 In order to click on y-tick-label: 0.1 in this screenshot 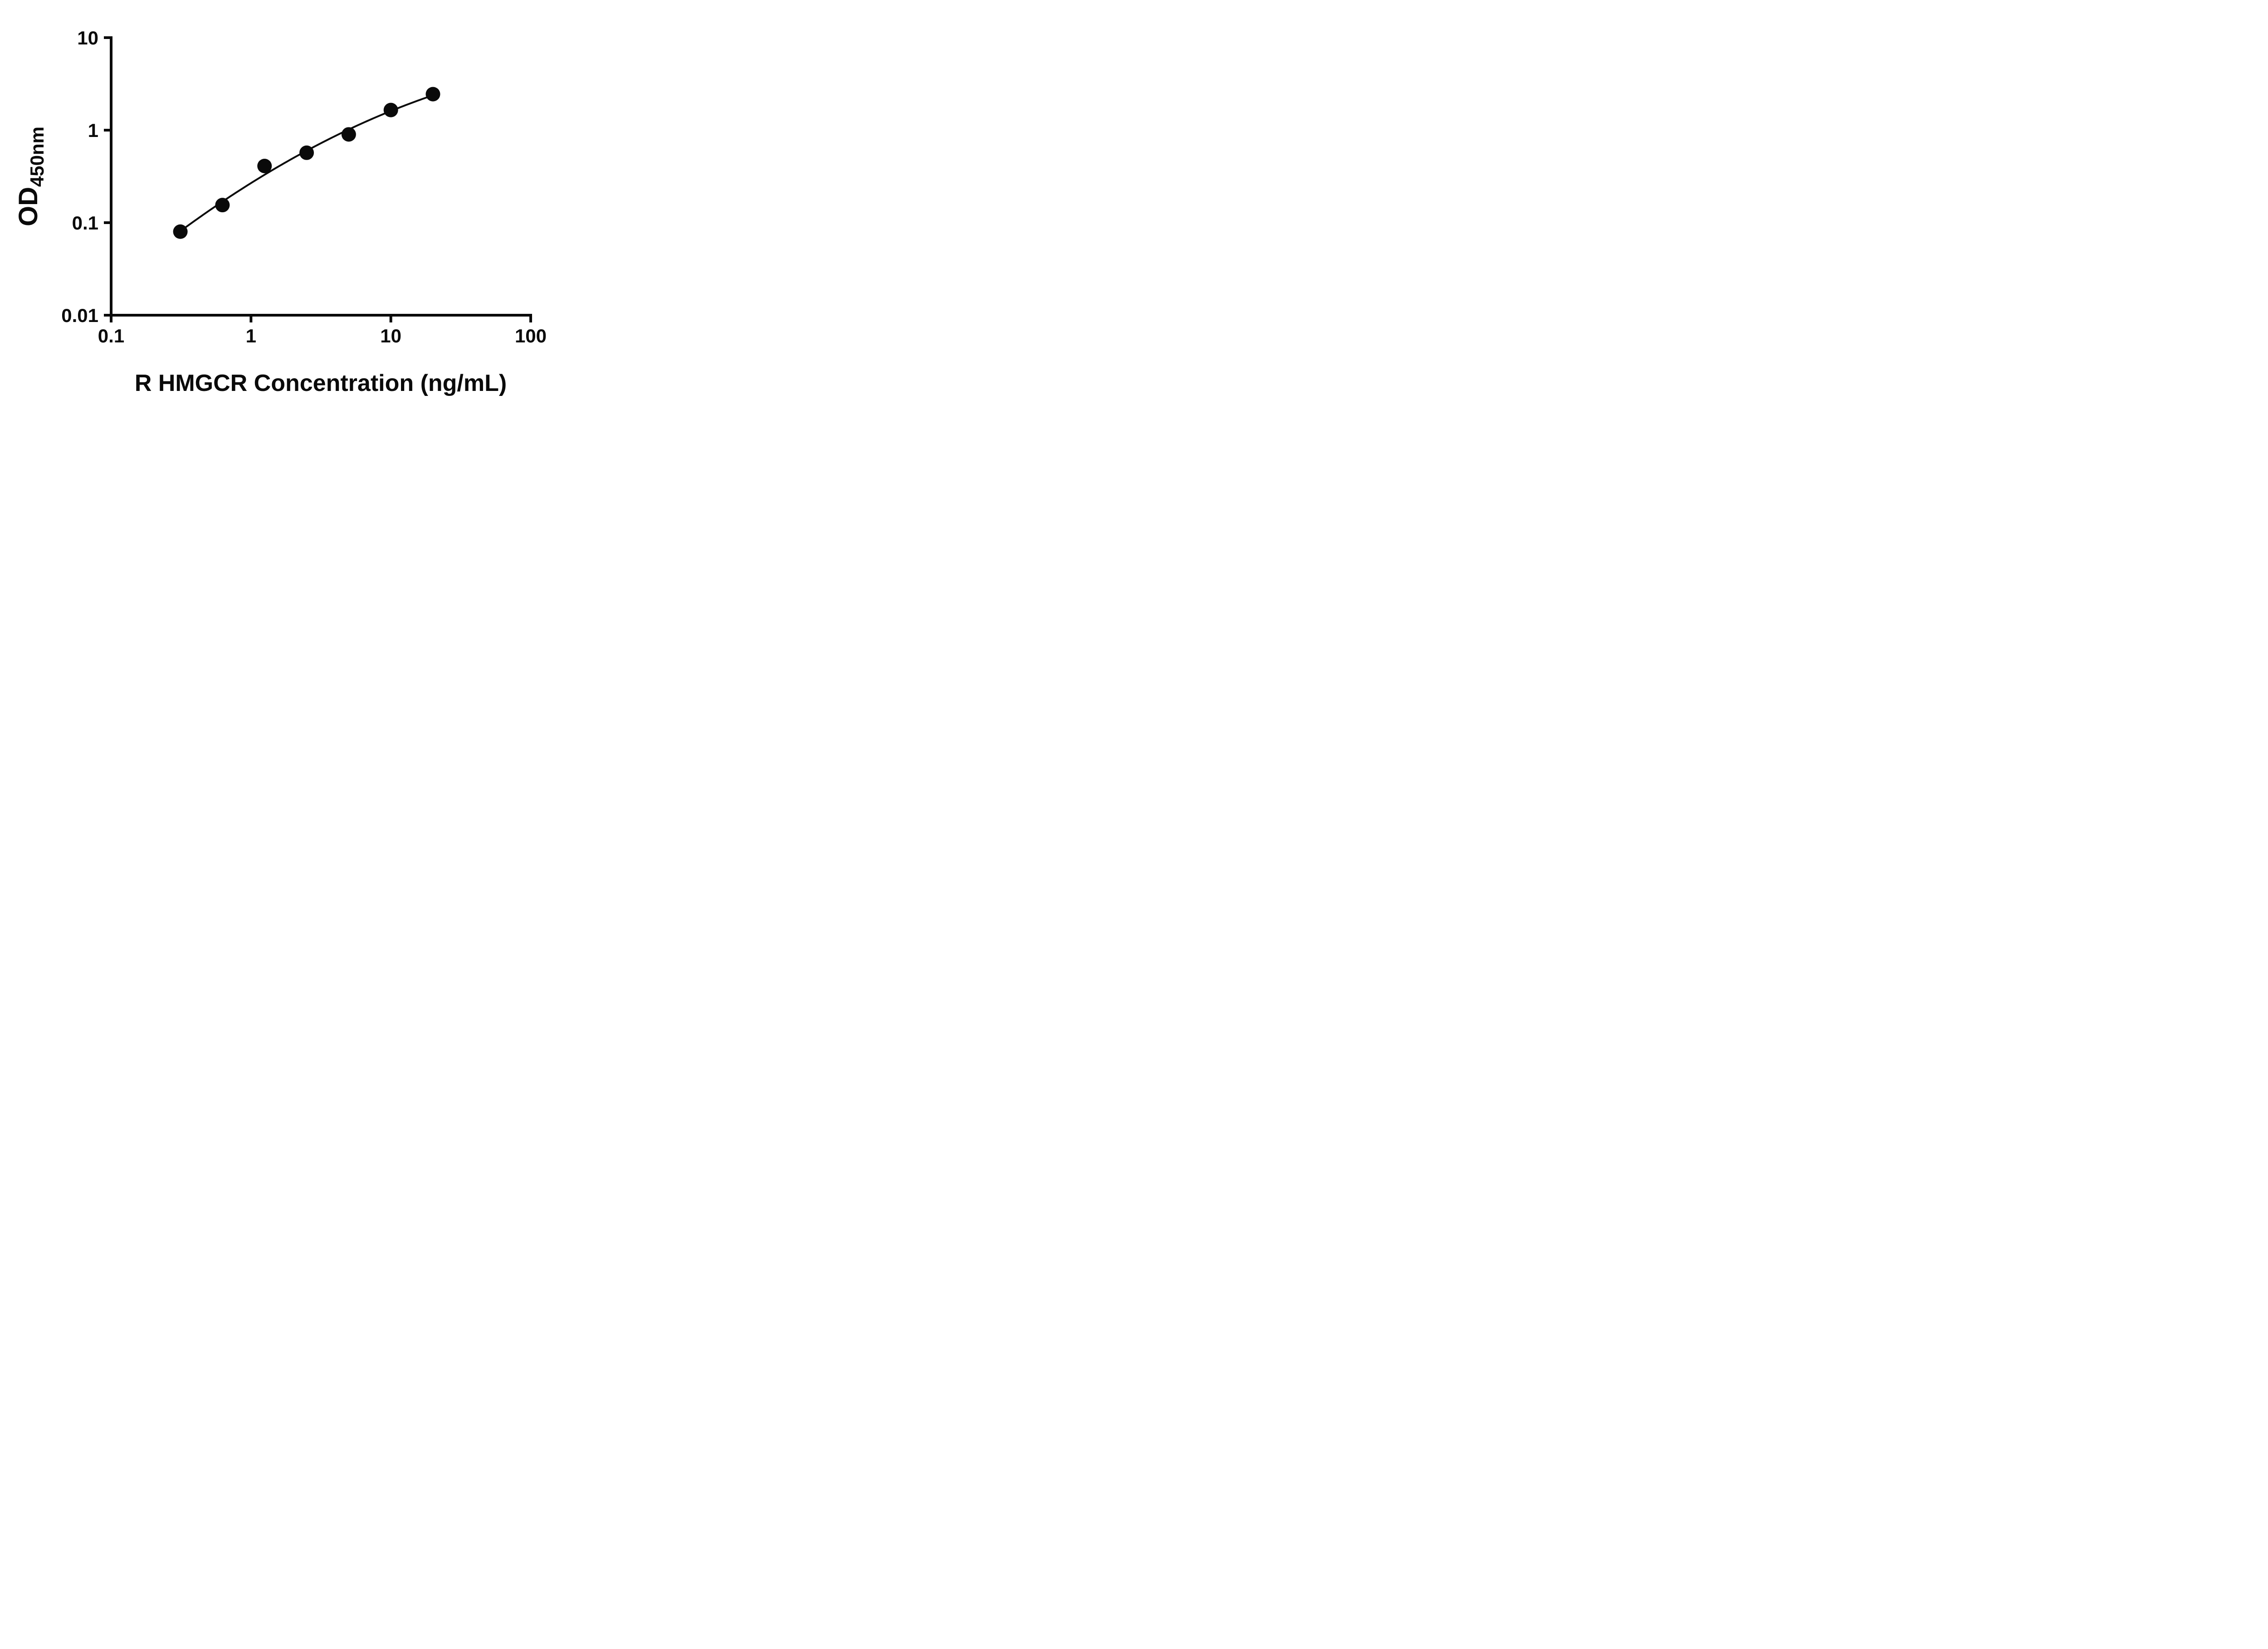, I will do `click(85, 223)`.